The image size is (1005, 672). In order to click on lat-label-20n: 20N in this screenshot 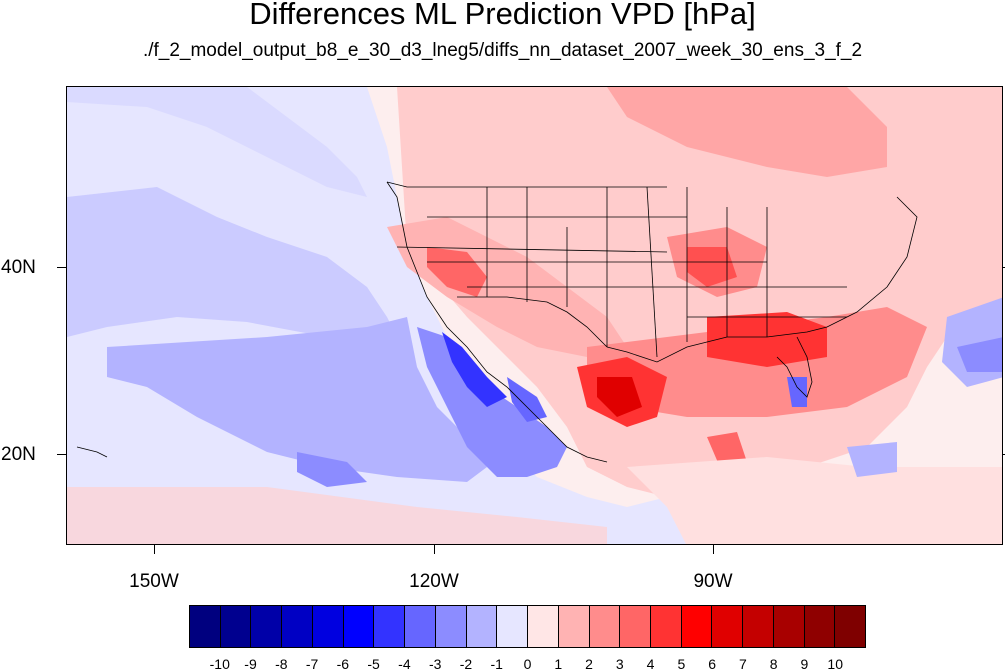, I will do `click(18, 454)`.